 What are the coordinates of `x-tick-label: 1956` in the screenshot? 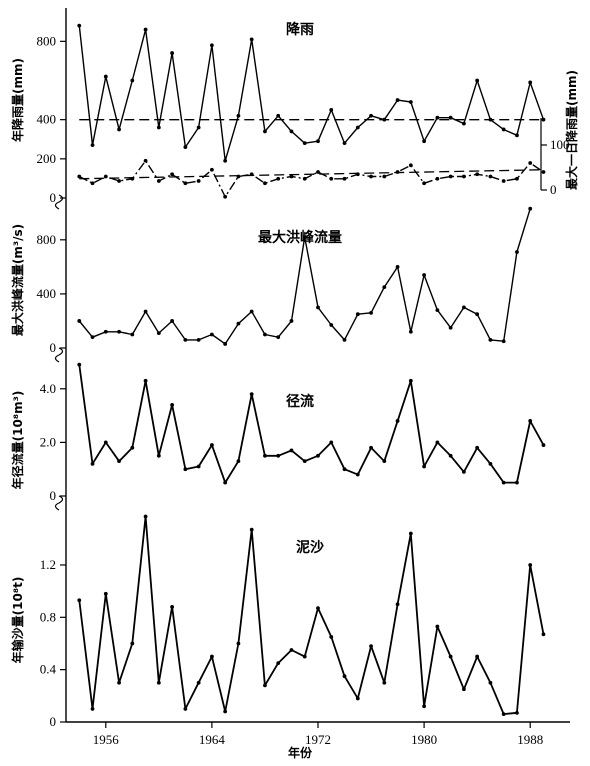 It's located at (106, 739).